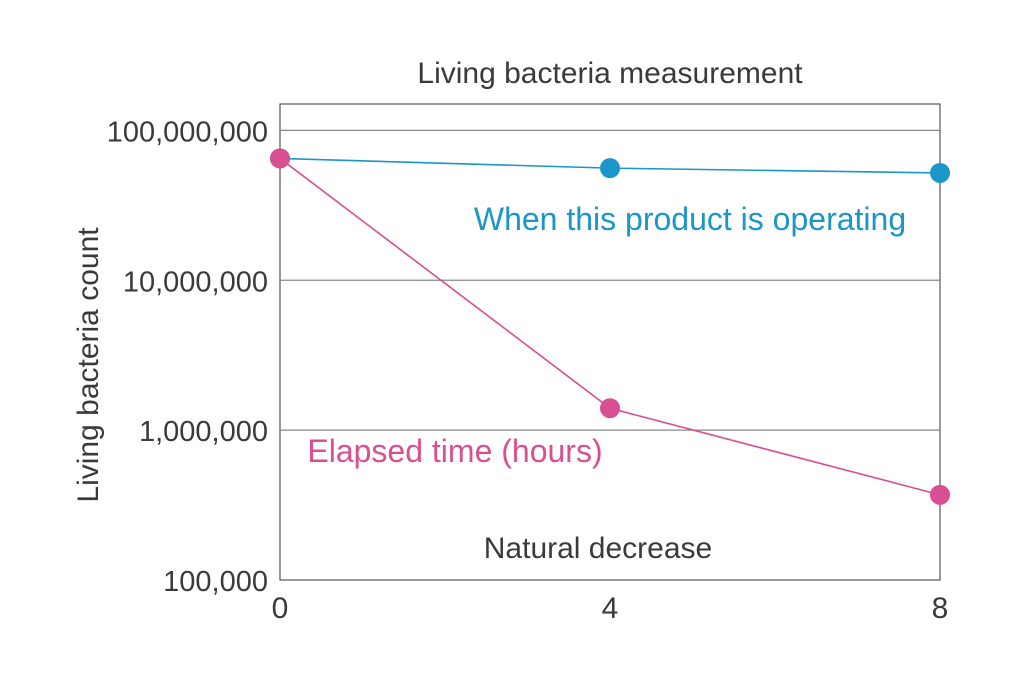  Describe the element at coordinates (187, 132) in the screenshot. I see `y-tick-label: 100,000,000` at that location.